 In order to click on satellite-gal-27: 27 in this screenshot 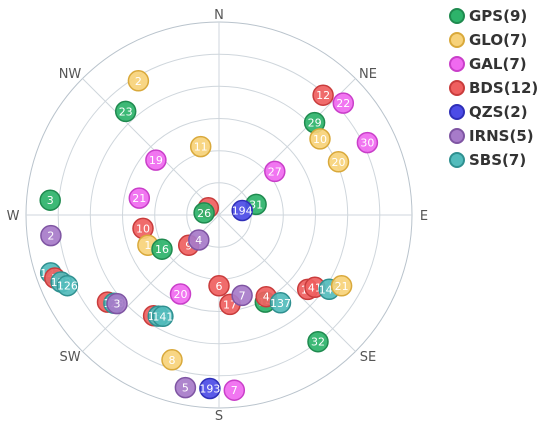, I will do `click(275, 171)`.